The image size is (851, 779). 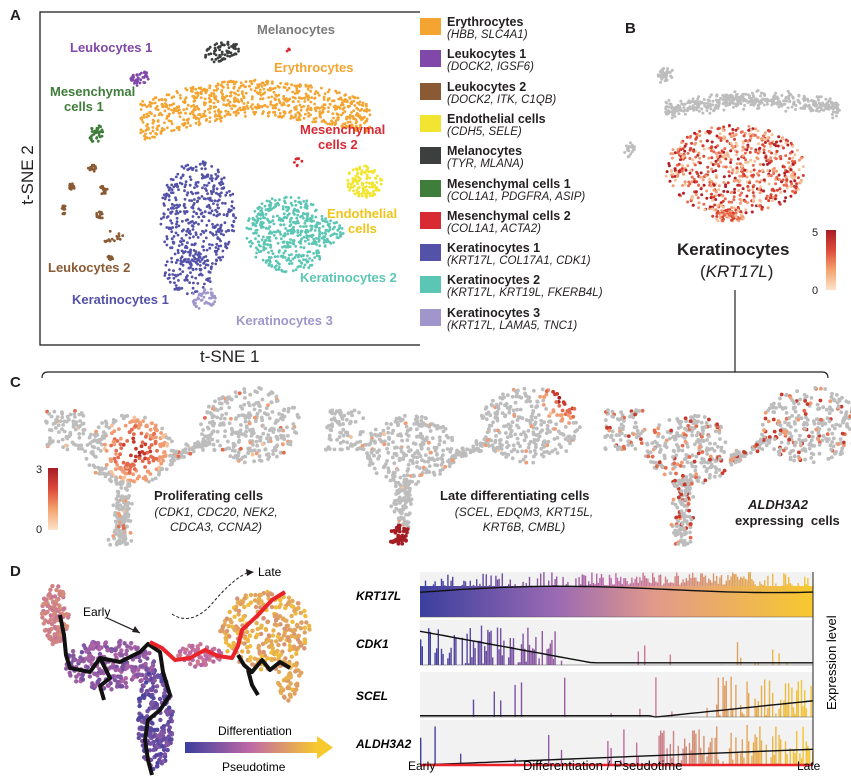 What do you see at coordinates (287, 51) in the screenshot?
I see `mesenchymal2-cell` at bounding box center [287, 51].